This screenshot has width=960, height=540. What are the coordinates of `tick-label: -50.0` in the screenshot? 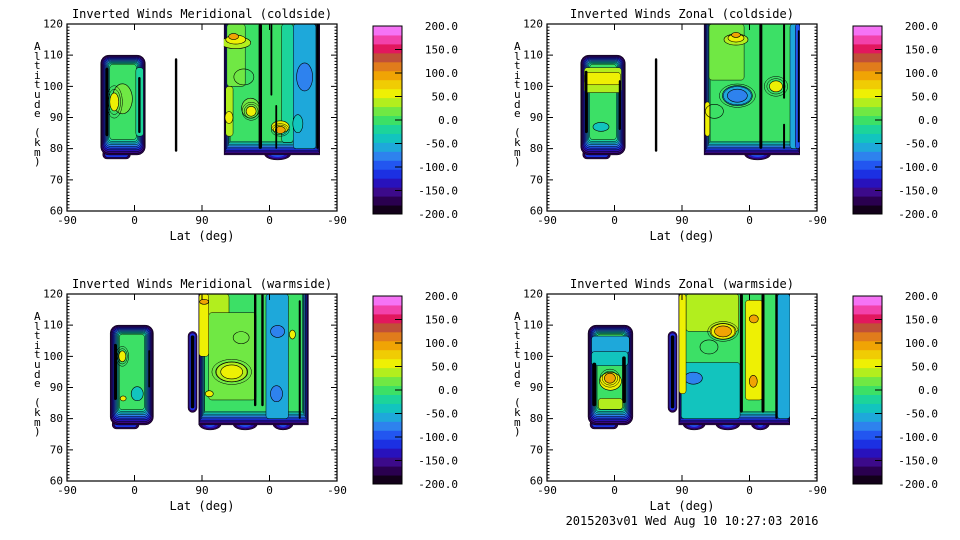 It's located at (921, 144).